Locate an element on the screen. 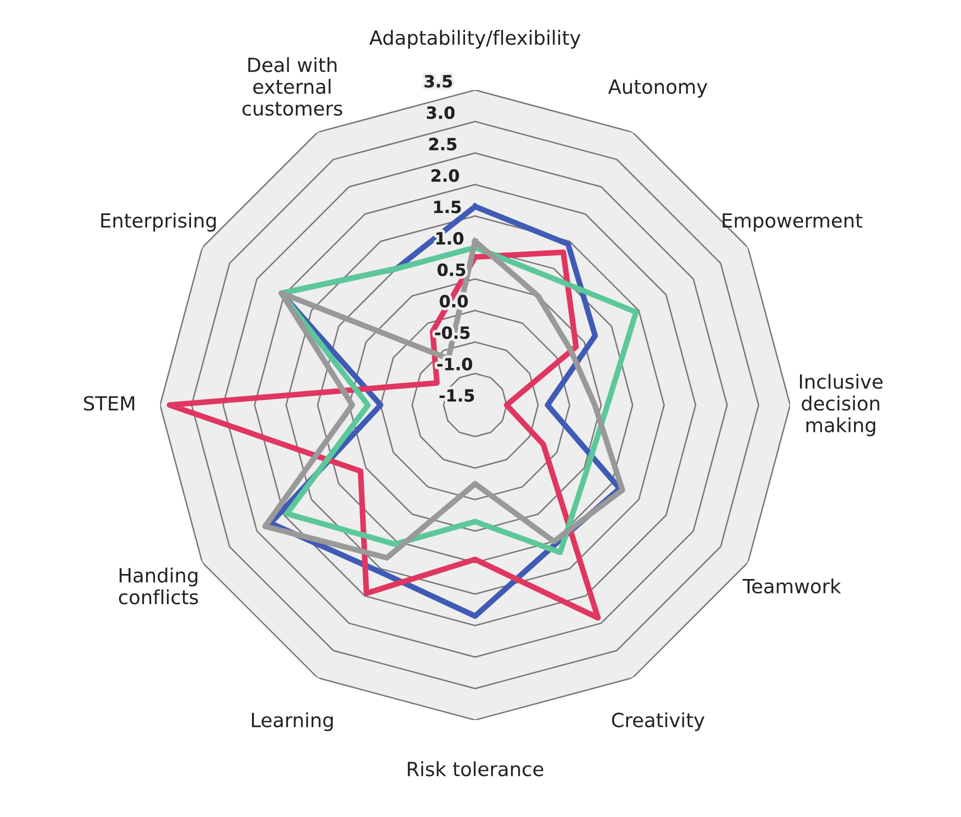 The width and height of the screenshot is (961, 817). spoke-label: Learning is located at coordinates (292, 722).